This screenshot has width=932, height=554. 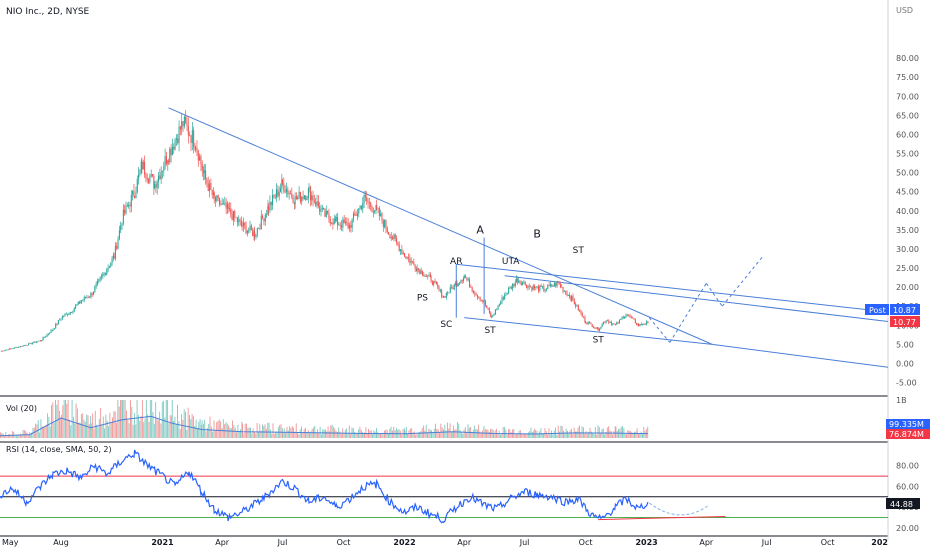 What do you see at coordinates (222, 542) in the screenshot?
I see `time-tick-label: Apr` at bounding box center [222, 542].